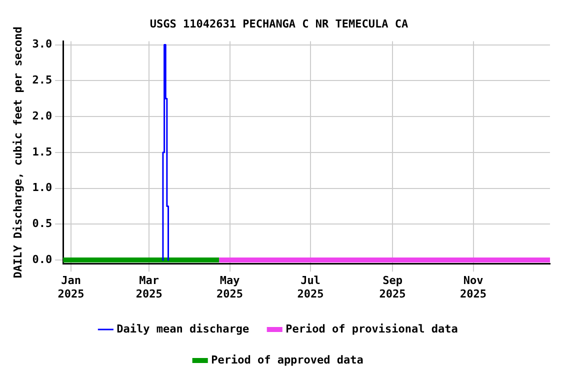 The image size is (576, 384). What do you see at coordinates (279, 23) in the screenshot?
I see `chart-title: USGS 11042631 PECHANGA C NR TEMECULA CA` at bounding box center [279, 23].